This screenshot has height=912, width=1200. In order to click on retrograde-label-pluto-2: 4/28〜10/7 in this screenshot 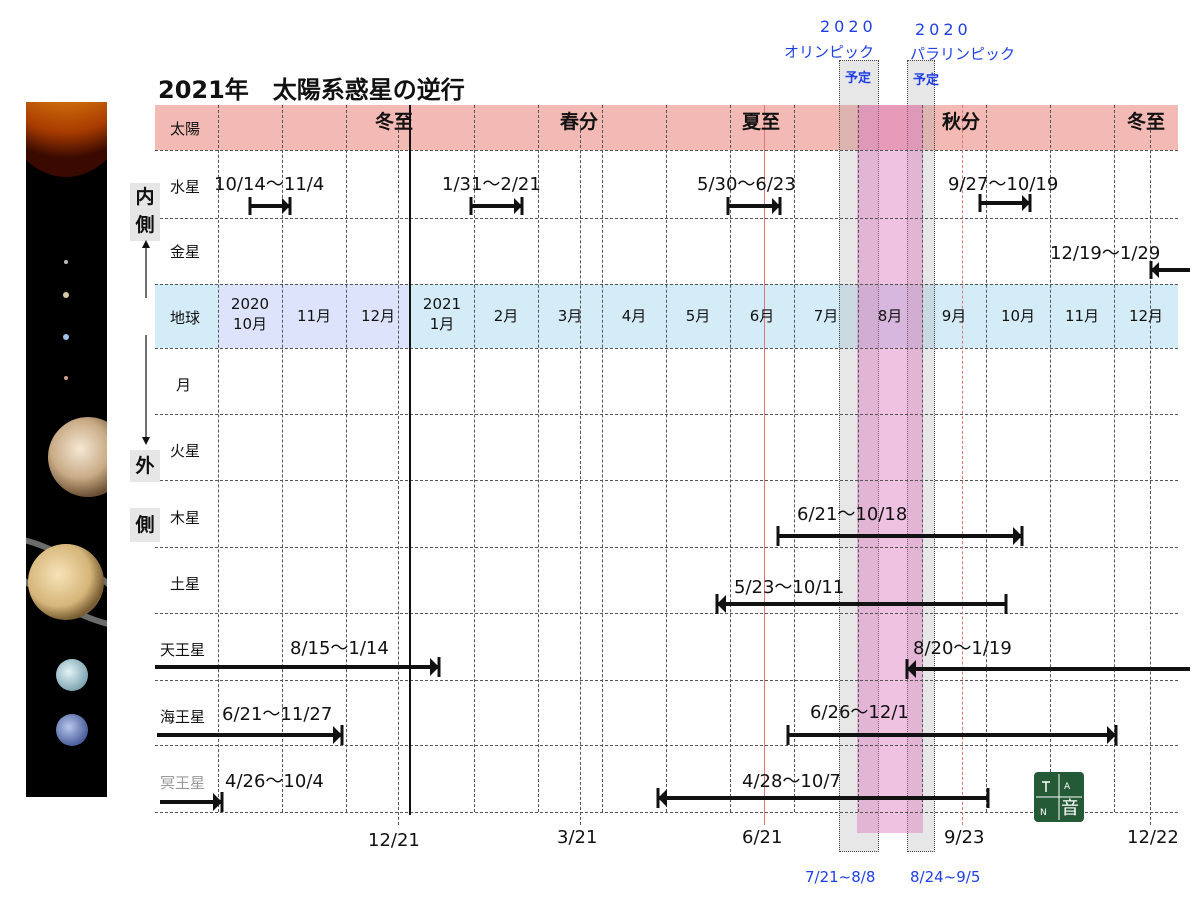, I will do `click(791, 781)`.